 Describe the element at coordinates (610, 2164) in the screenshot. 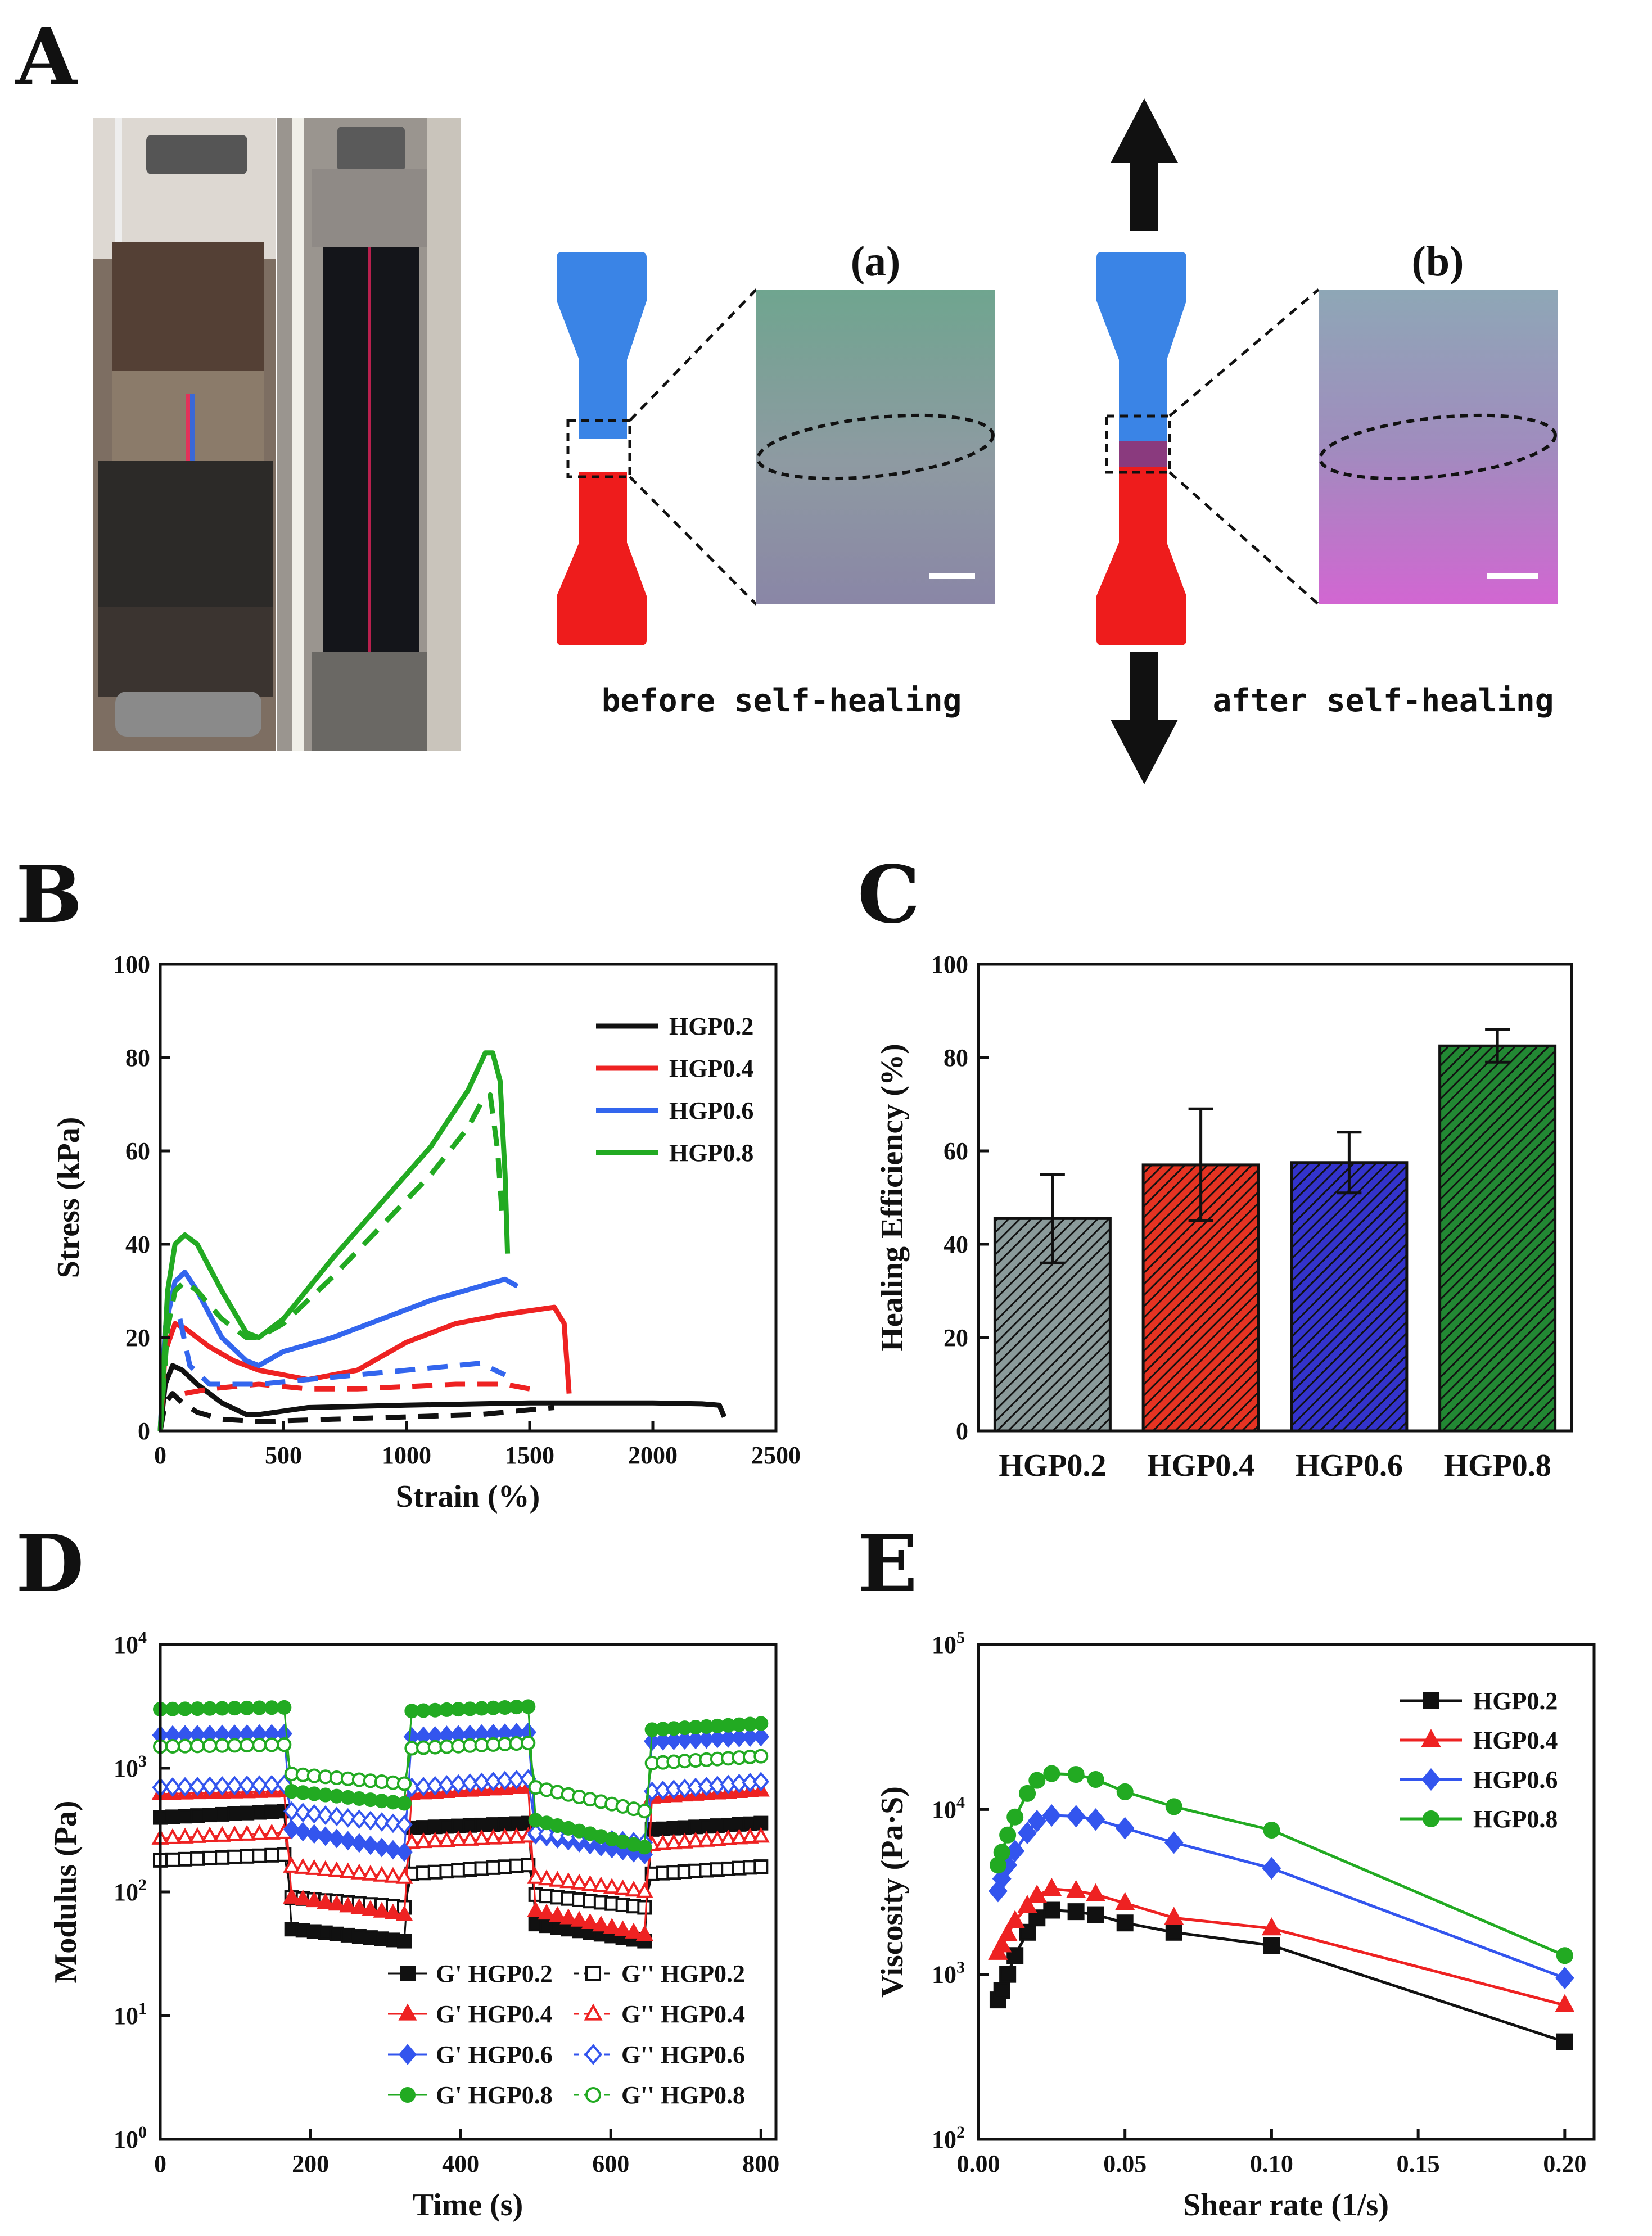

I see `chart-d-xtick-label: 600` at that location.